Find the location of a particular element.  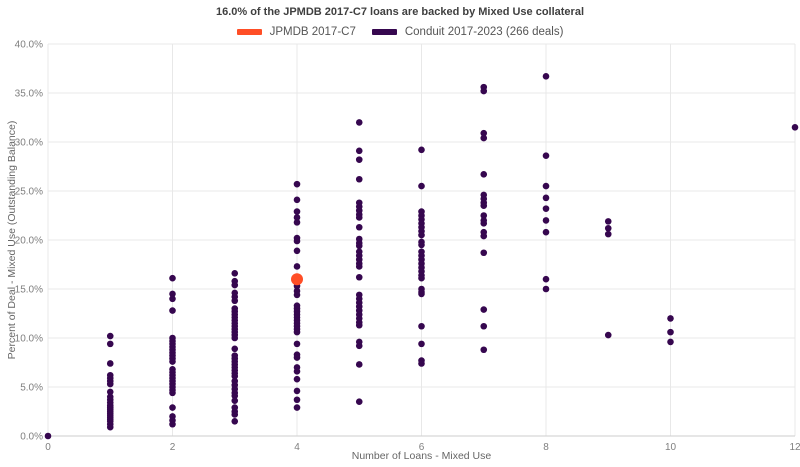

y-tick-label: 0.0% is located at coordinates (31, 437).